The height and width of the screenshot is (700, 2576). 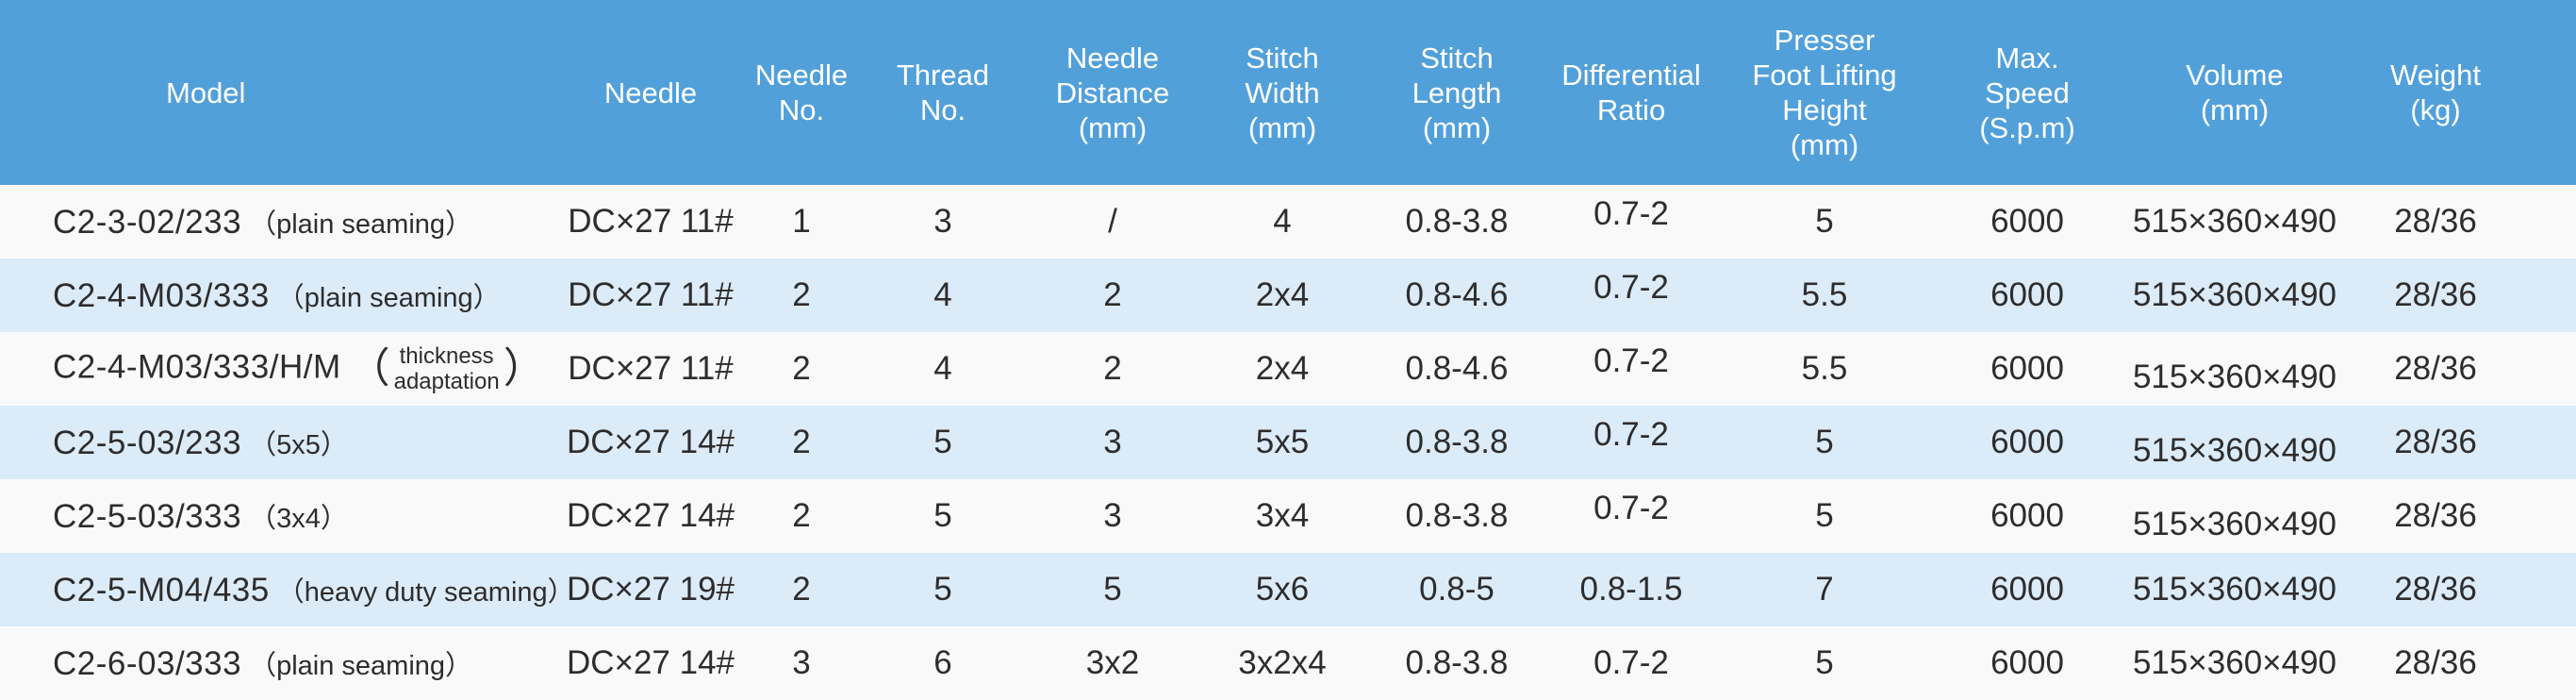 I want to click on header-thread-no: Thread No., so click(x=943, y=93).